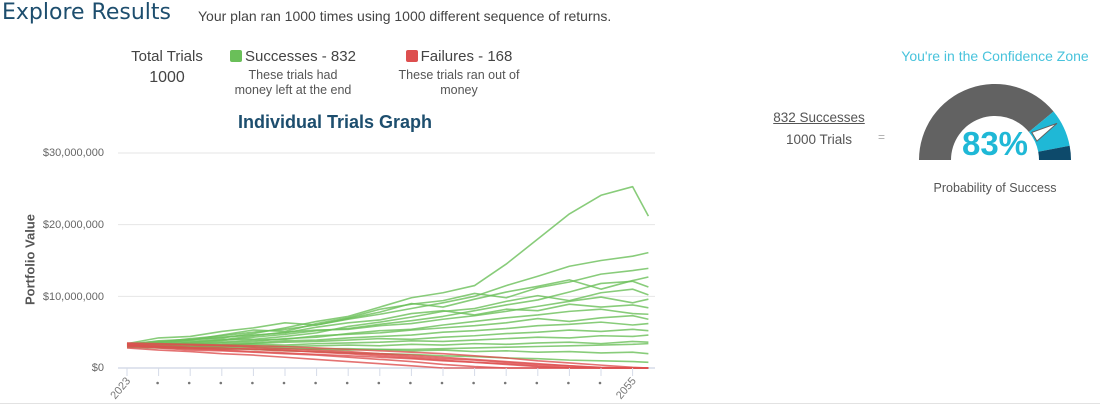 The height and width of the screenshot is (406, 1100). Describe the element at coordinates (73, 225) in the screenshot. I see `y-tick-label: $20,000,000` at that location.